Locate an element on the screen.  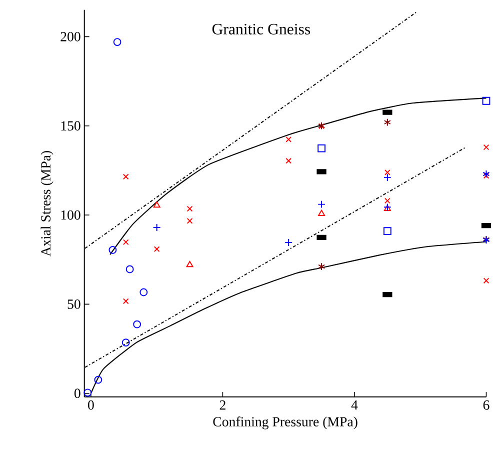
x-axis-title: Confining Pressure (MPa) is located at coordinates (285, 423).